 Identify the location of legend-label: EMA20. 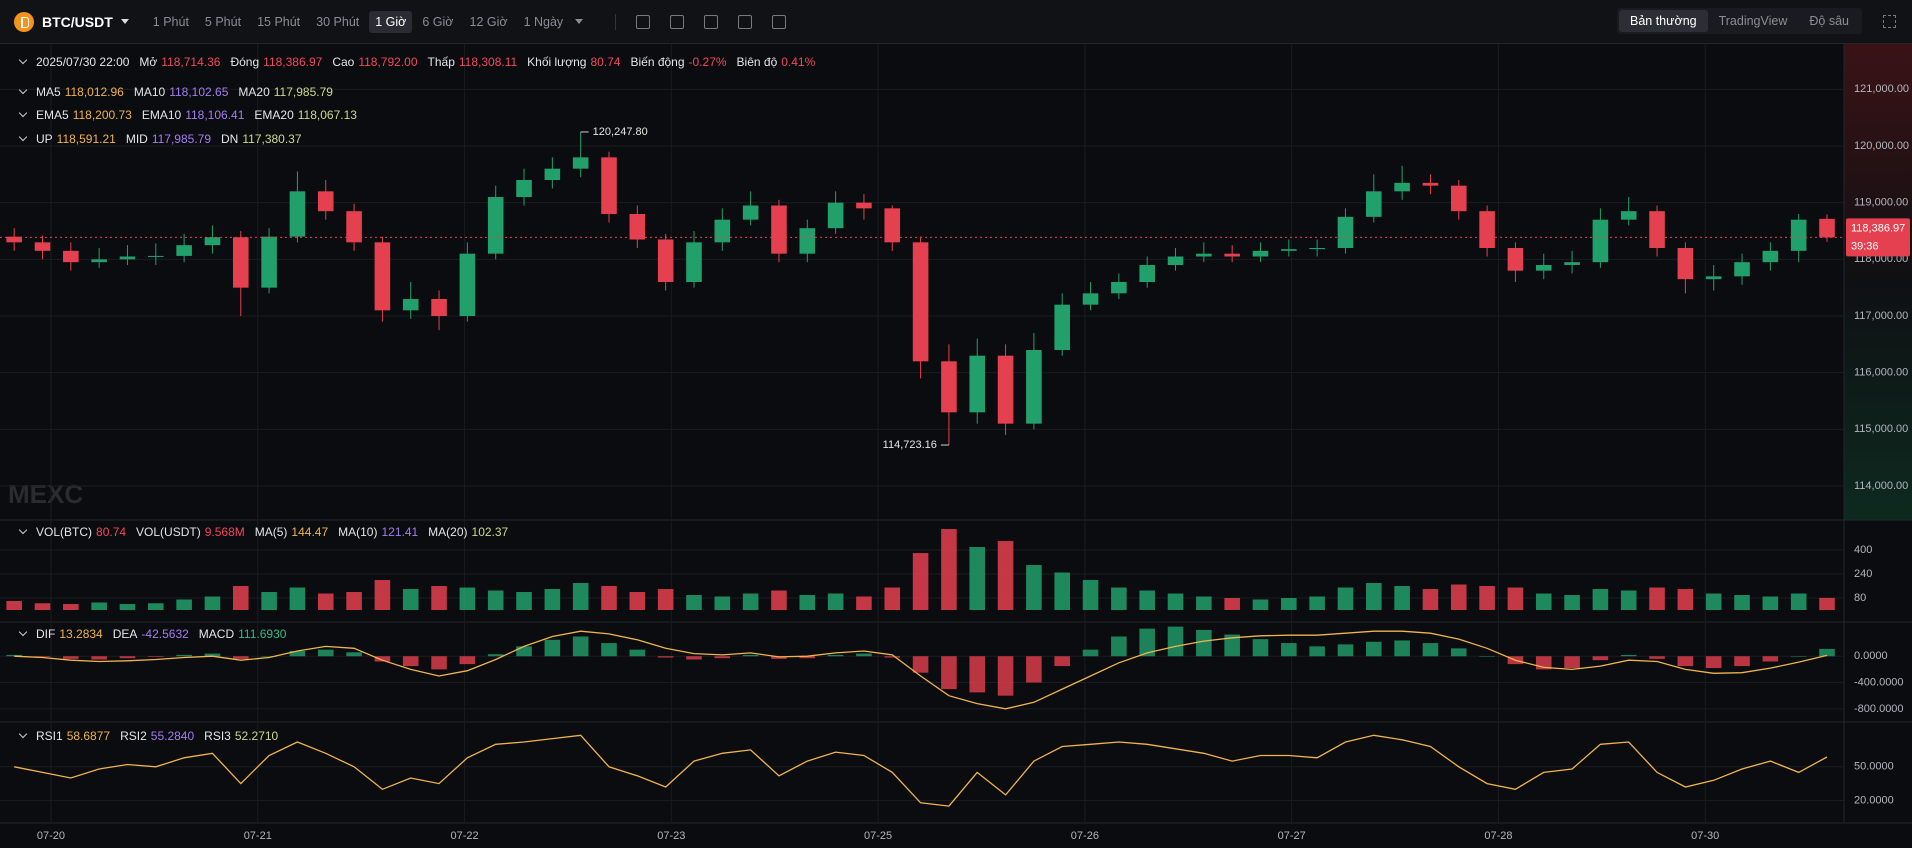
(274, 115).